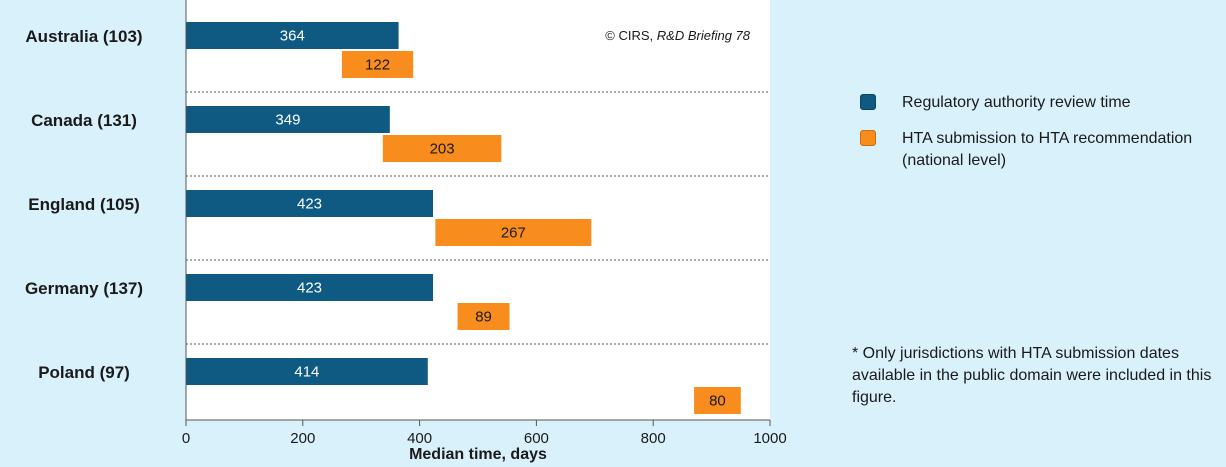 This screenshot has width=1226, height=467. I want to click on x-tick-label: 800, so click(653, 438).